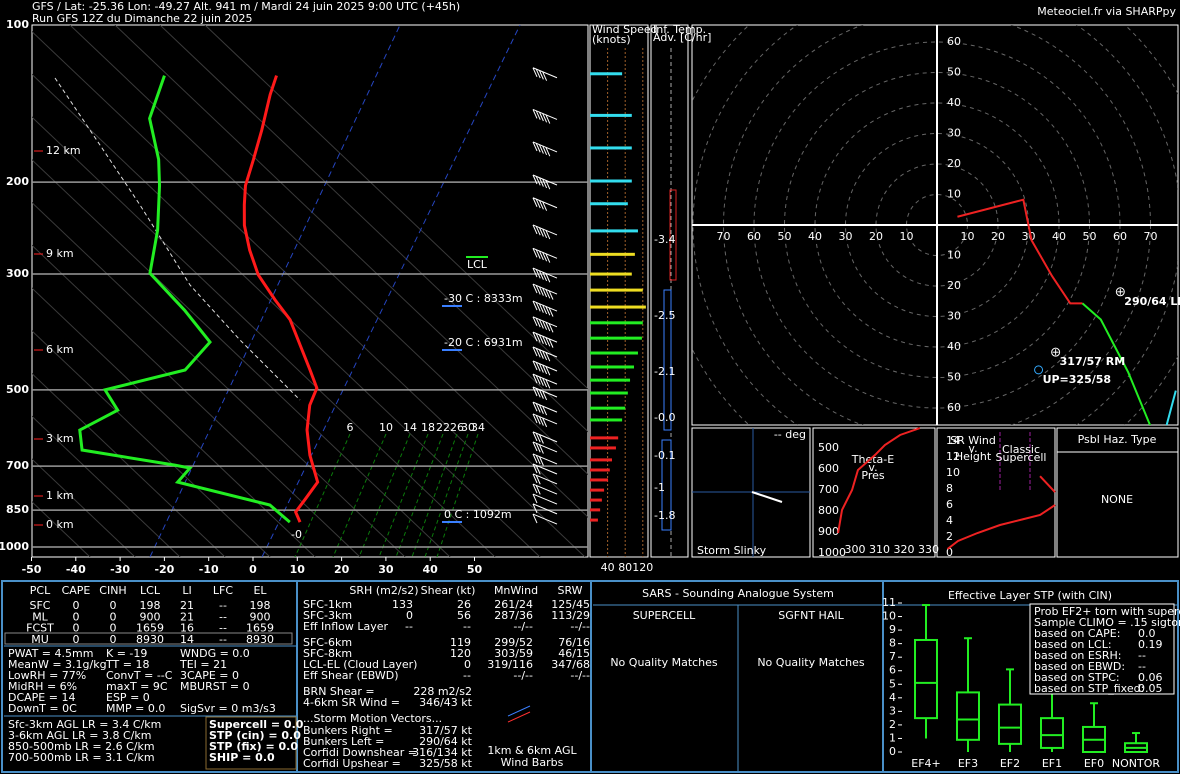 Image resolution: width=1180 pixels, height=774 pixels. I want to click on hodograph-tick-label: 30, so click(846, 236).